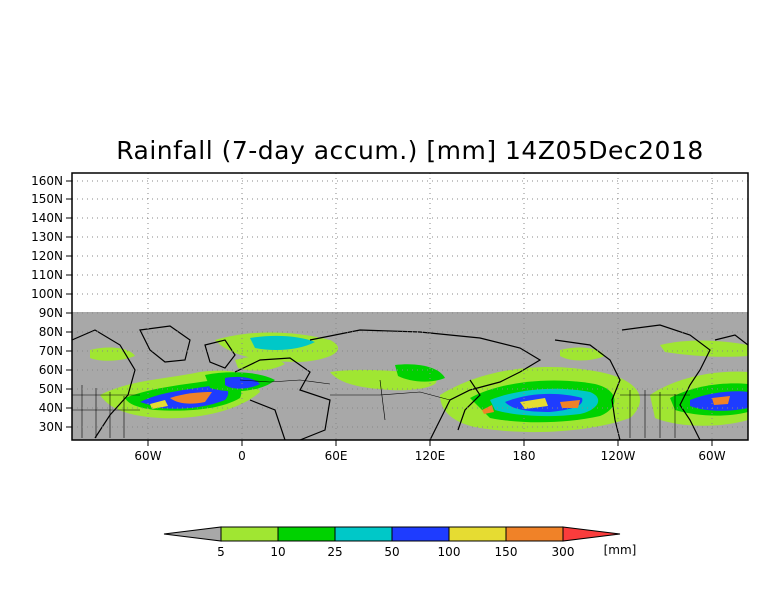 This screenshot has width=784, height=612. What do you see at coordinates (430, 456) in the screenshot?
I see `lon-label: 120E` at bounding box center [430, 456].